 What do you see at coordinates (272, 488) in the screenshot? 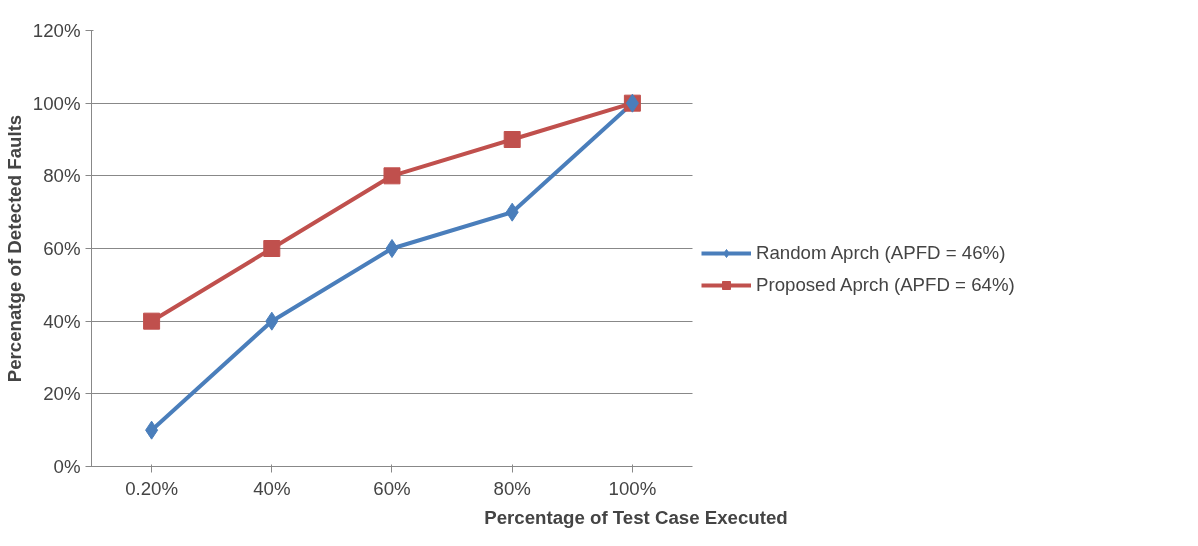
I see `x-tick-label: 40%` at bounding box center [272, 488].